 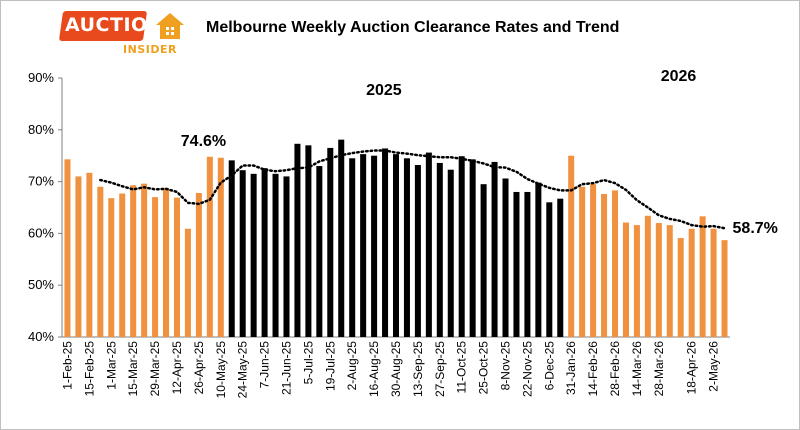 What do you see at coordinates (755, 228) in the screenshot?
I see `data-label-latest: 58.7%` at bounding box center [755, 228].